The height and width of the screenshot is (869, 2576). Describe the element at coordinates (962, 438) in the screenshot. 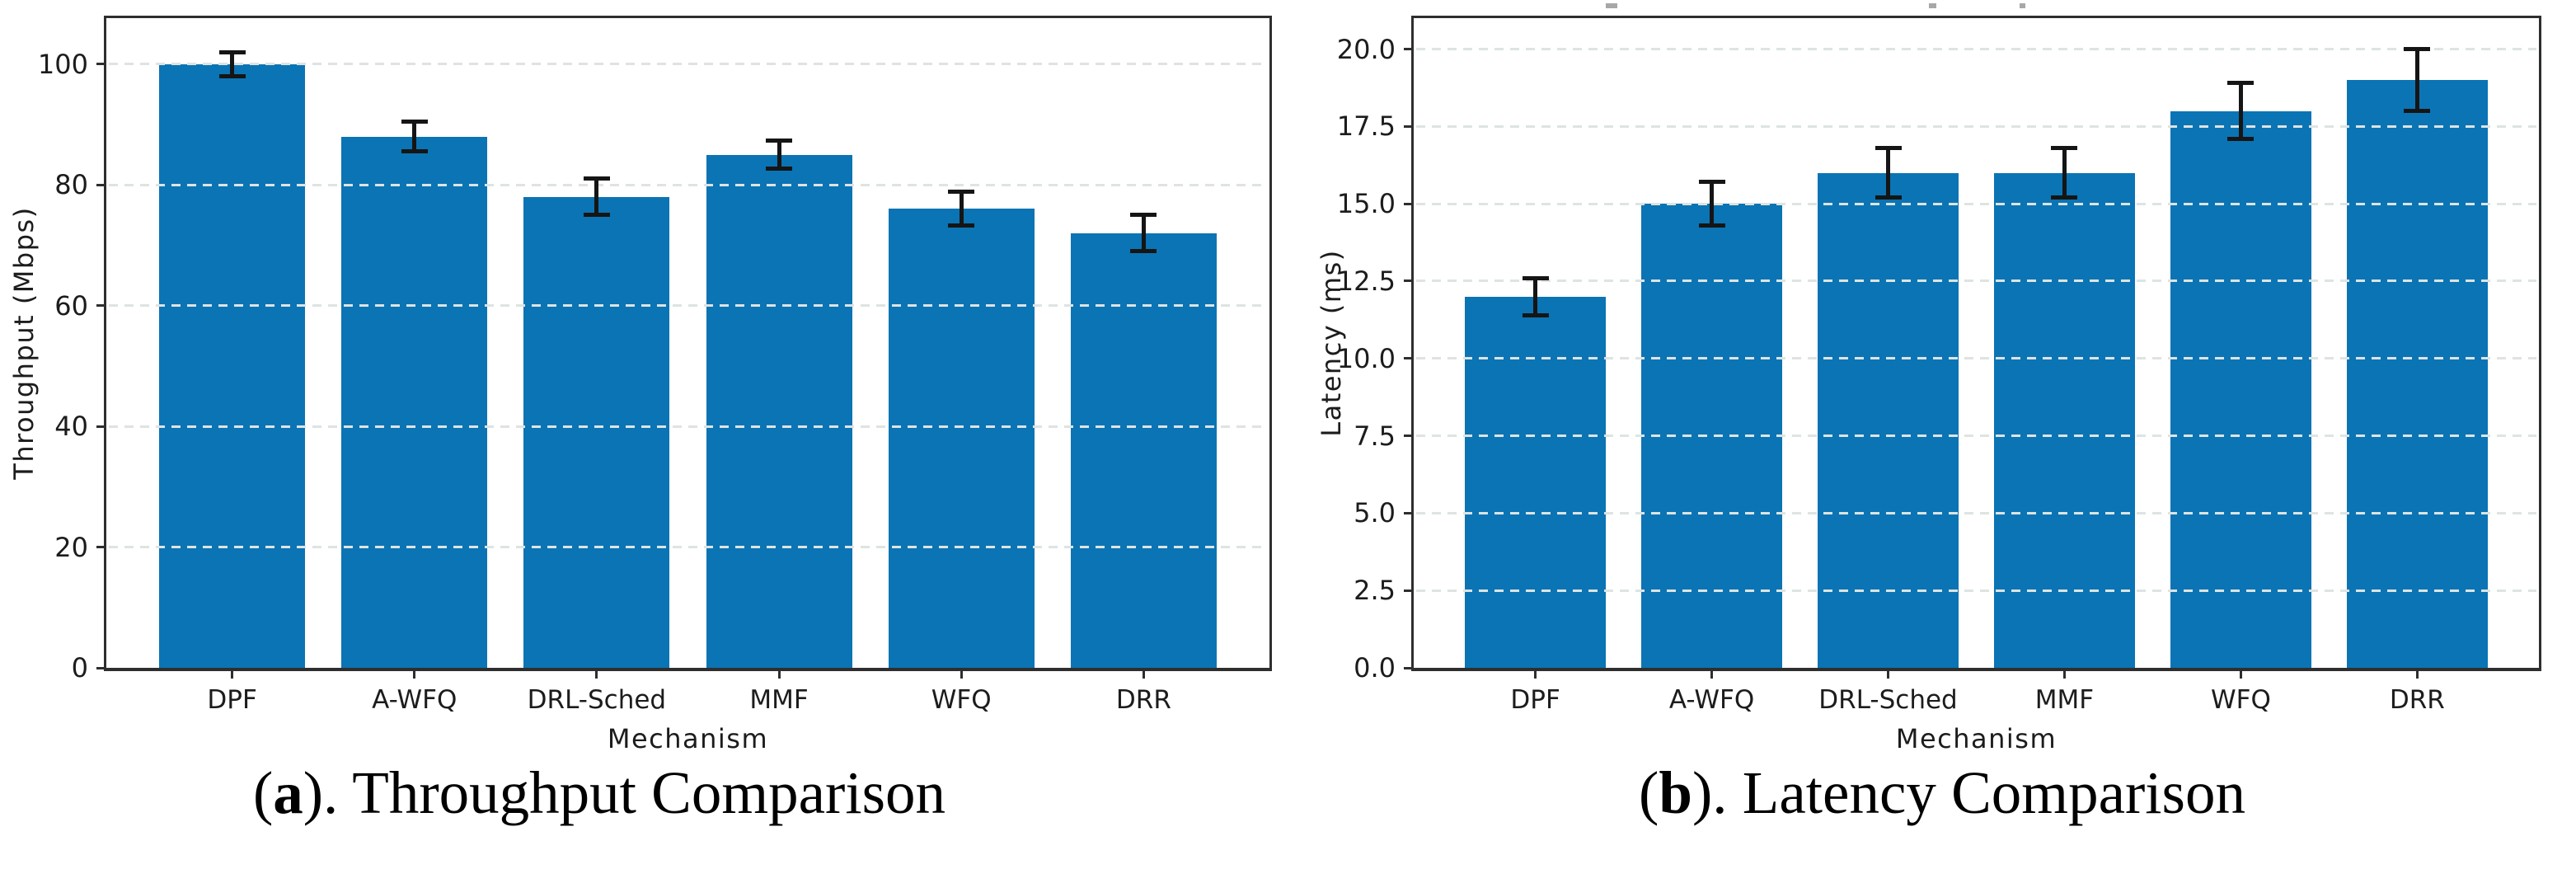

I see `bar-wfq` at that location.